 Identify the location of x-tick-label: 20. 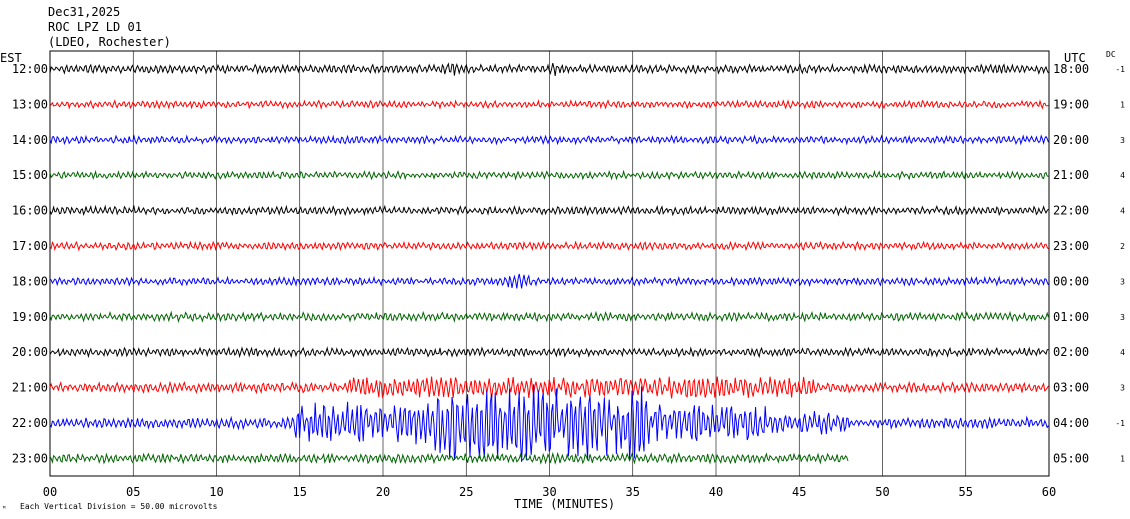
(383, 492).